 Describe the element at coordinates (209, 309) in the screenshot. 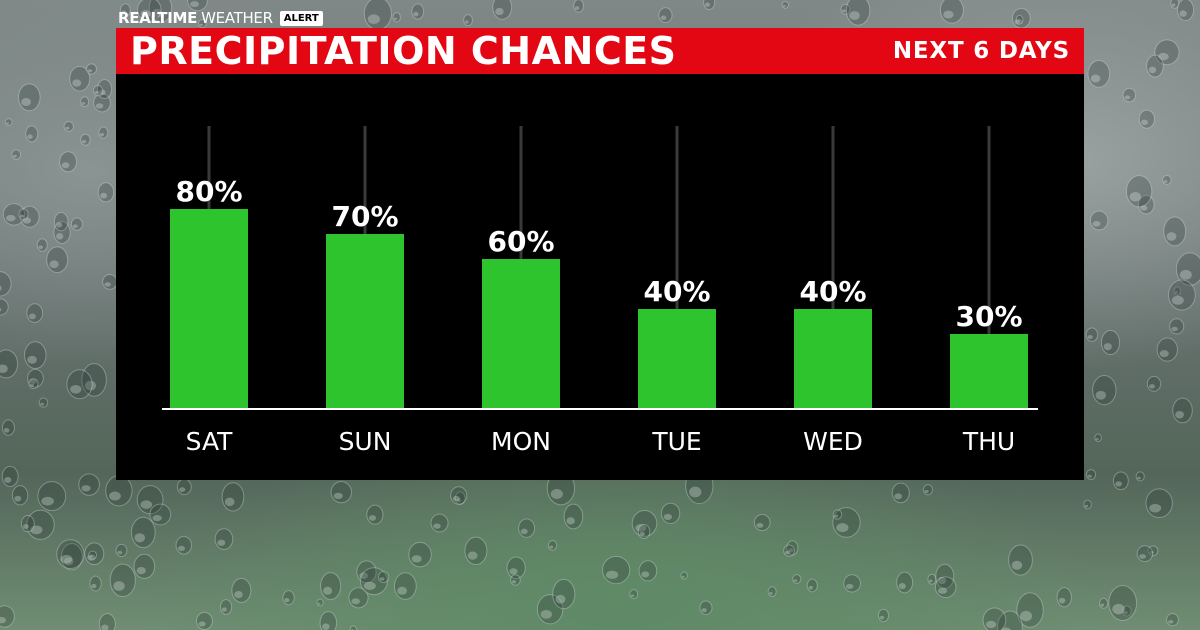

I see `bar-sat` at that location.